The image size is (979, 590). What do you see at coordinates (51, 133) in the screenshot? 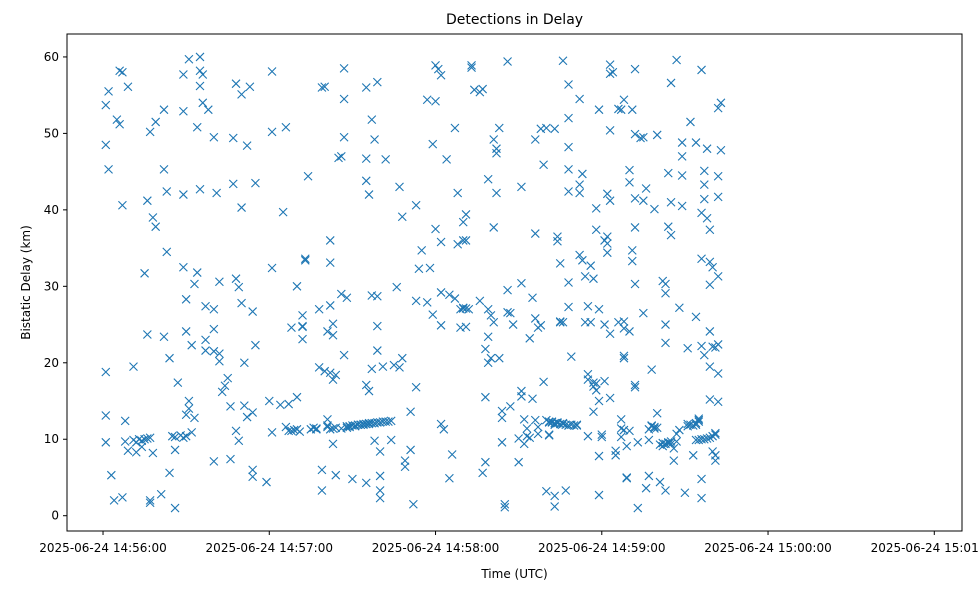
I see `y-tick-label: 50` at bounding box center [51, 133].